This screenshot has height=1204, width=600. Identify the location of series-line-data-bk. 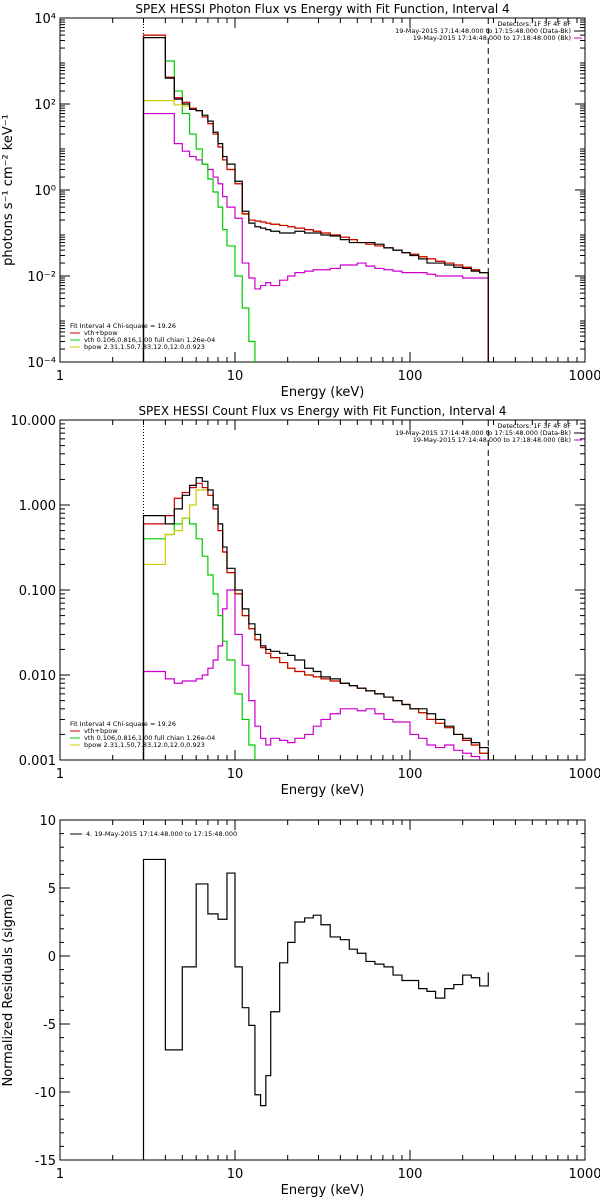
(315, 619).